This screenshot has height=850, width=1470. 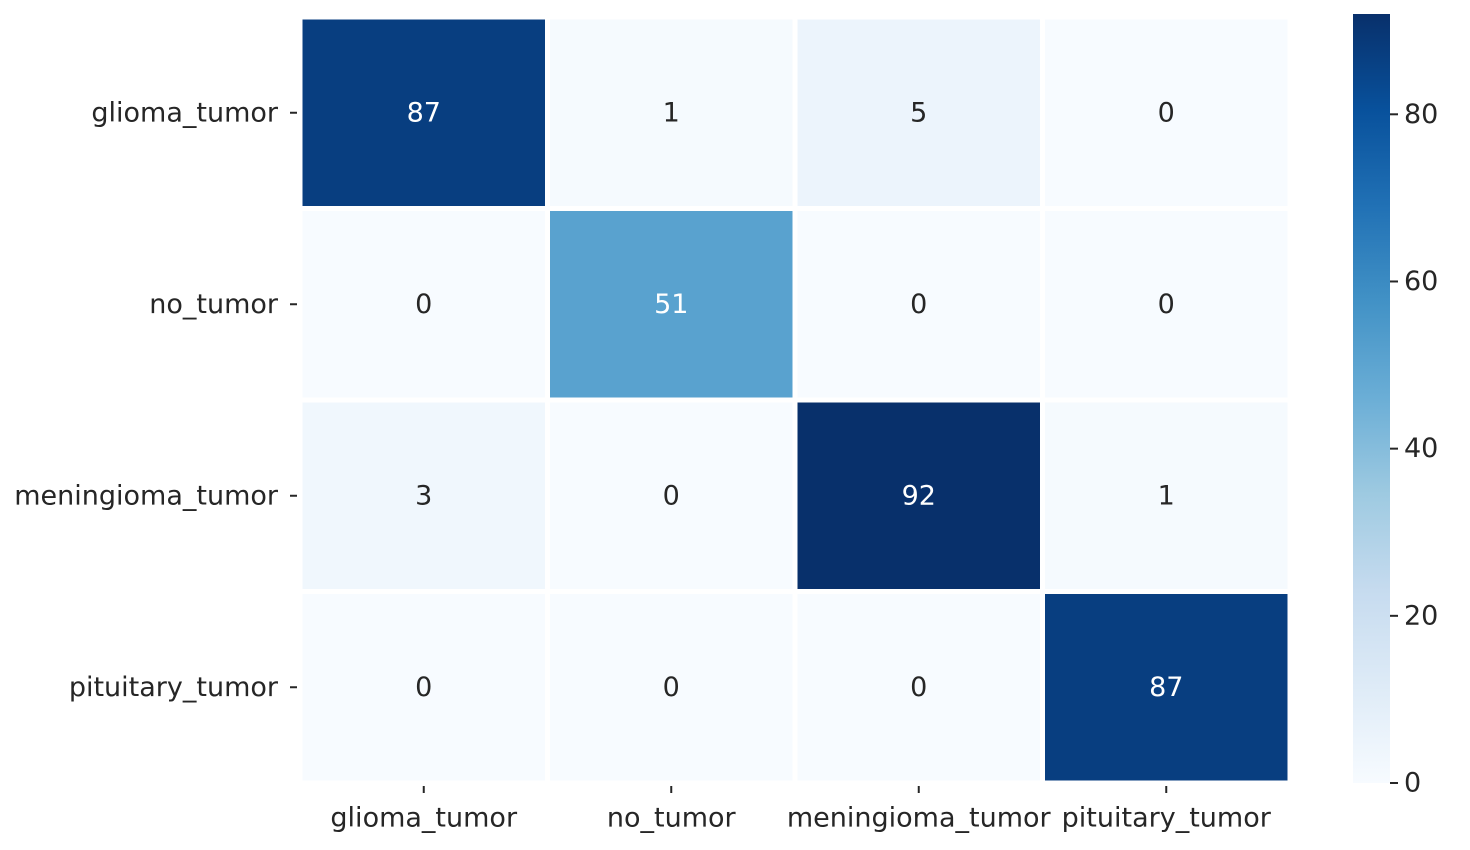 What do you see at coordinates (214, 304) in the screenshot?
I see `y-tick-label: no_tumor` at bounding box center [214, 304].